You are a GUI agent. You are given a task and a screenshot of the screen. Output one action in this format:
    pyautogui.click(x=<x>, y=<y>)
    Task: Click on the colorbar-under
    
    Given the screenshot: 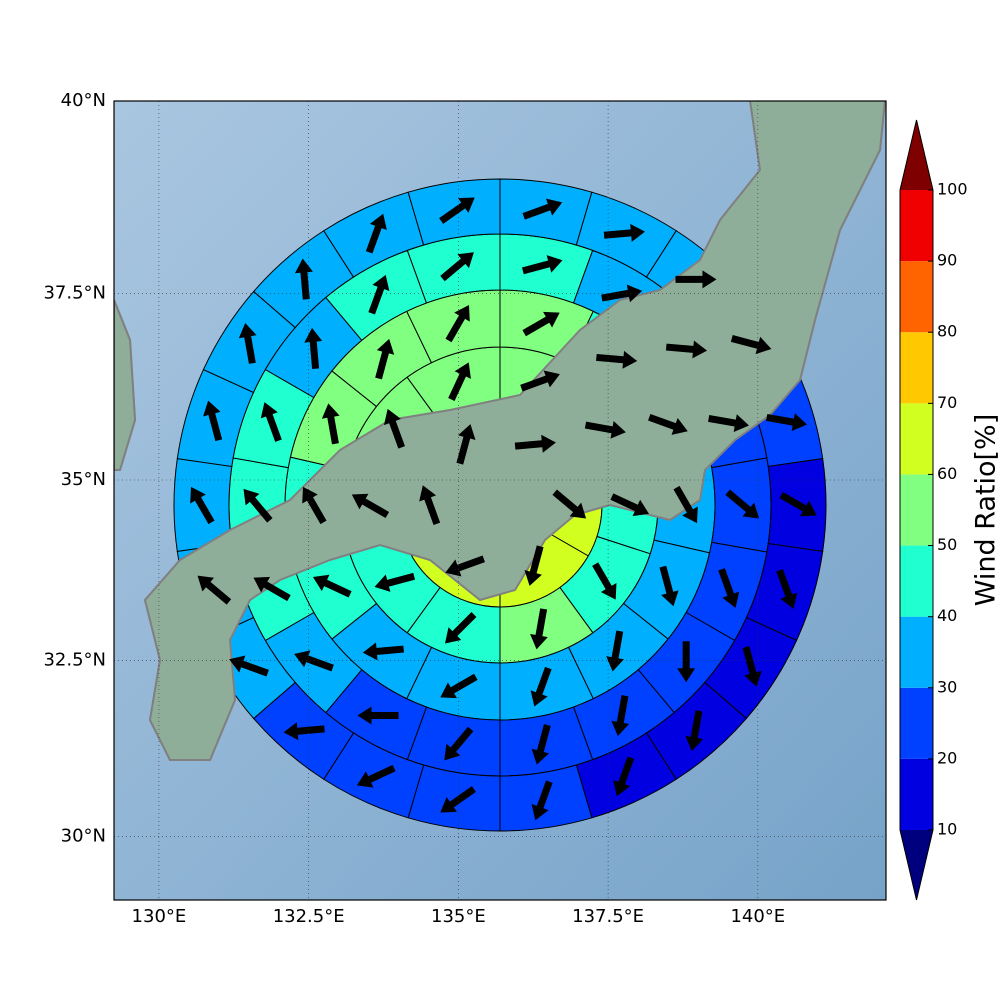 What is the action you would take?
    pyautogui.click(x=916, y=865)
    